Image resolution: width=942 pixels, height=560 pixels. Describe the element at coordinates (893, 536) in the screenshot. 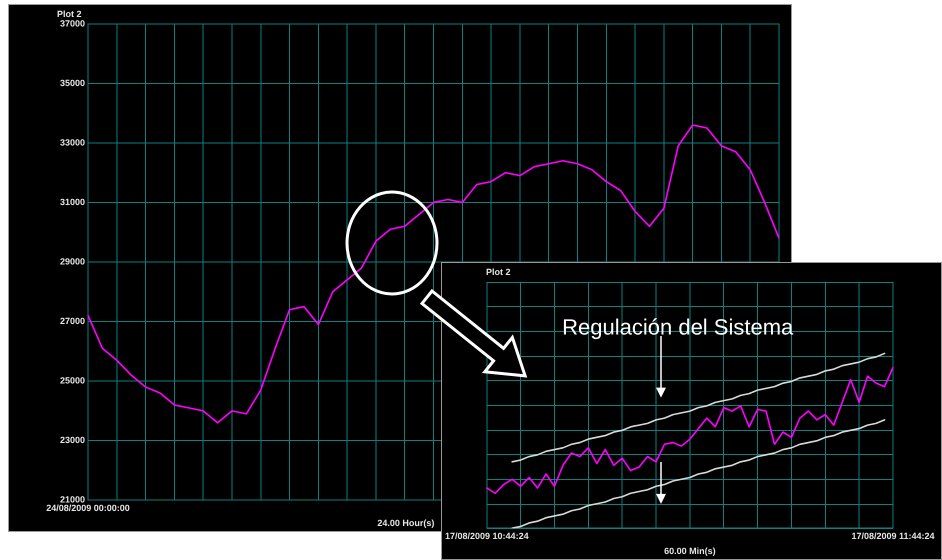

I see `x-tick-label: 17/08/2009 11:44:24` at that location.